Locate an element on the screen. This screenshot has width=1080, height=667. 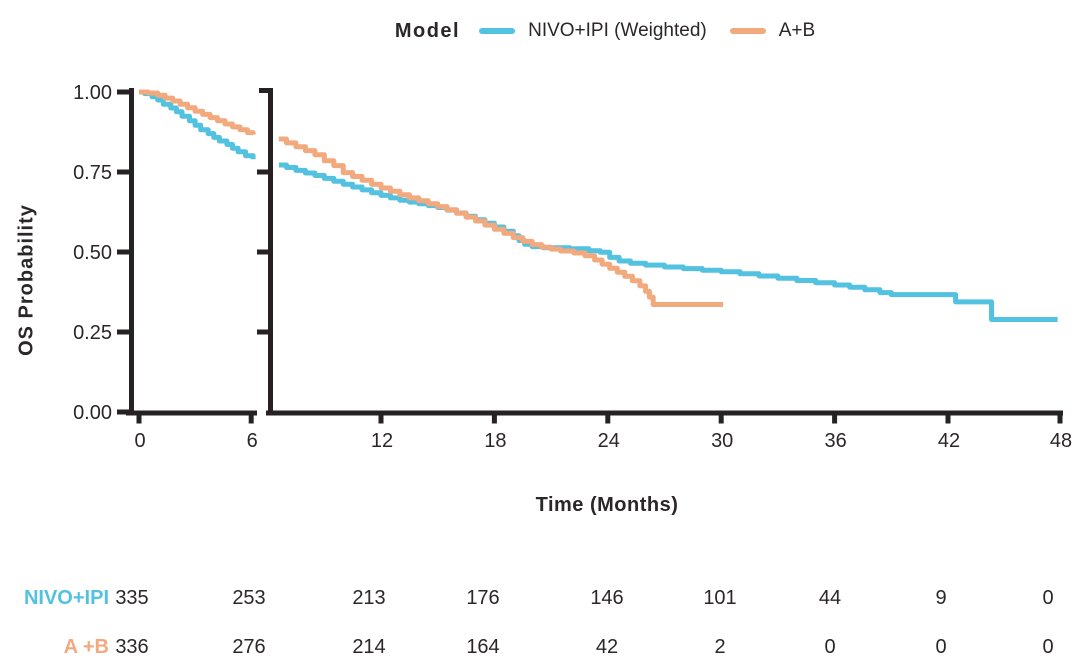
axis-break-y-axis is located at coordinates (270, 252).